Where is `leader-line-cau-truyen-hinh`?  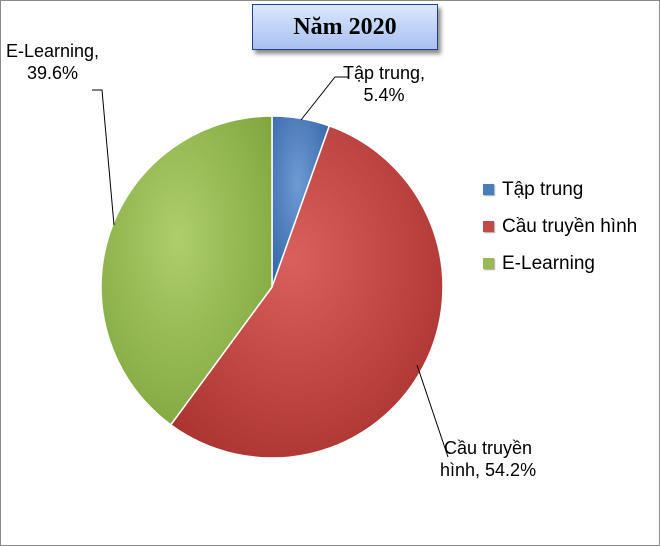 leader-line-cau-truyen-hinh is located at coordinates (432, 411).